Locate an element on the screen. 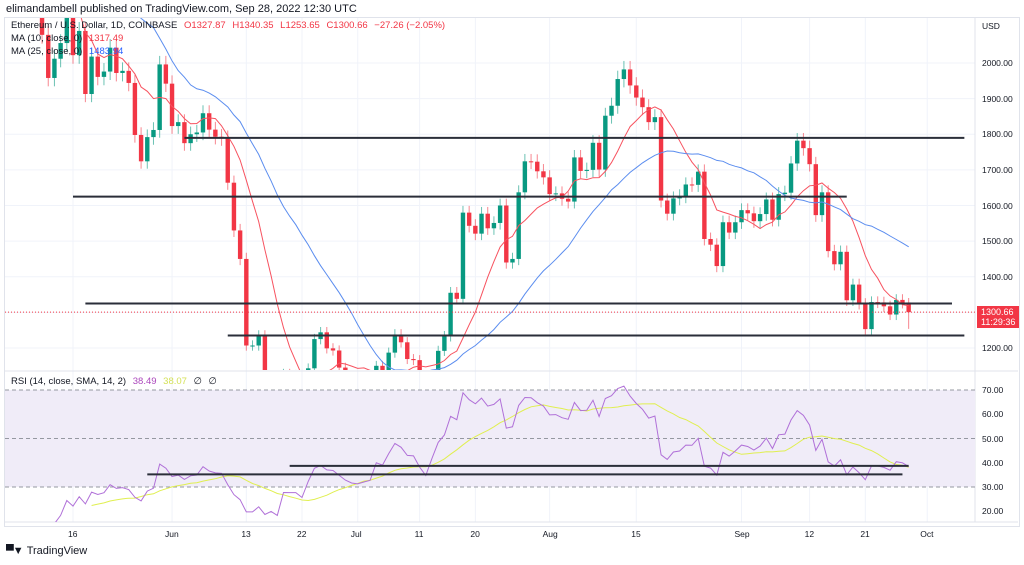  rsi-ma-value: 38.07 is located at coordinates (175, 381).